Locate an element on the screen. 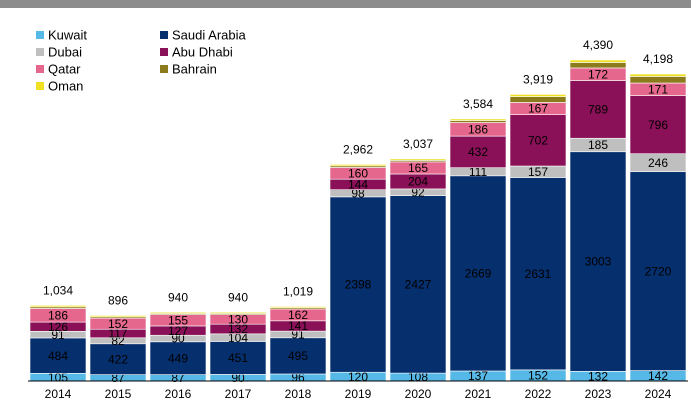  x-tick-label: 2020 is located at coordinates (418, 394).